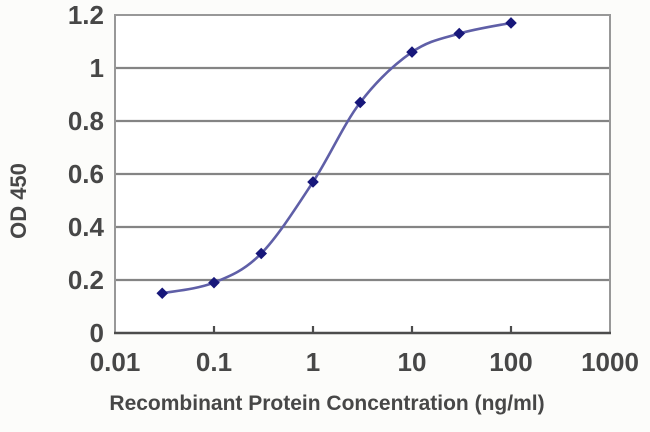 This screenshot has width=650, height=432. I want to click on y-tick-label: 1.2, so click(85, 15).